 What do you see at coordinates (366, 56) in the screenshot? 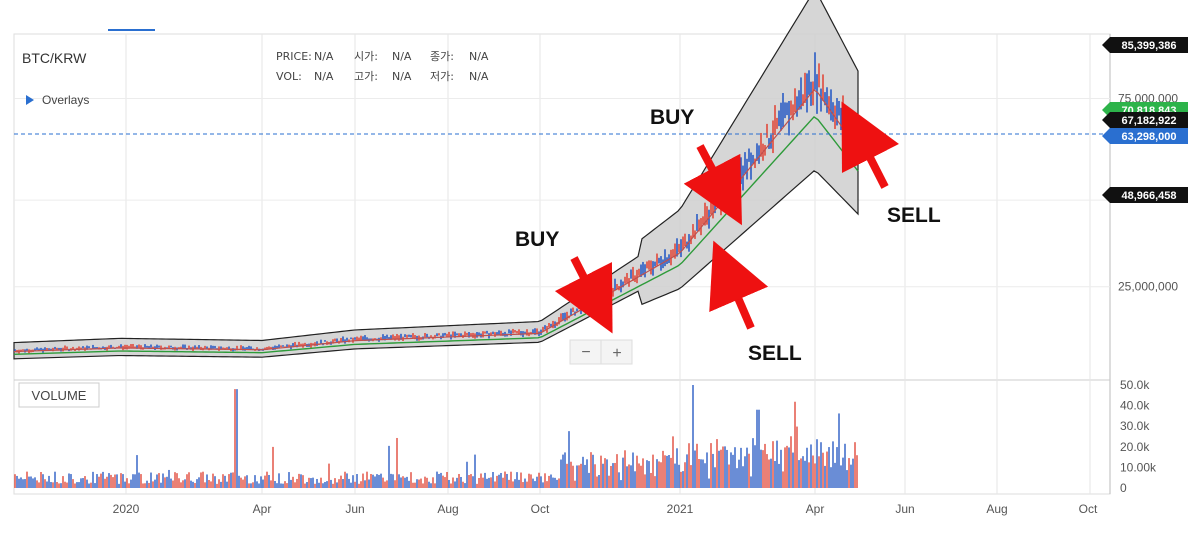
I see `open-label: 시가:` at bounding box center [366, 56].